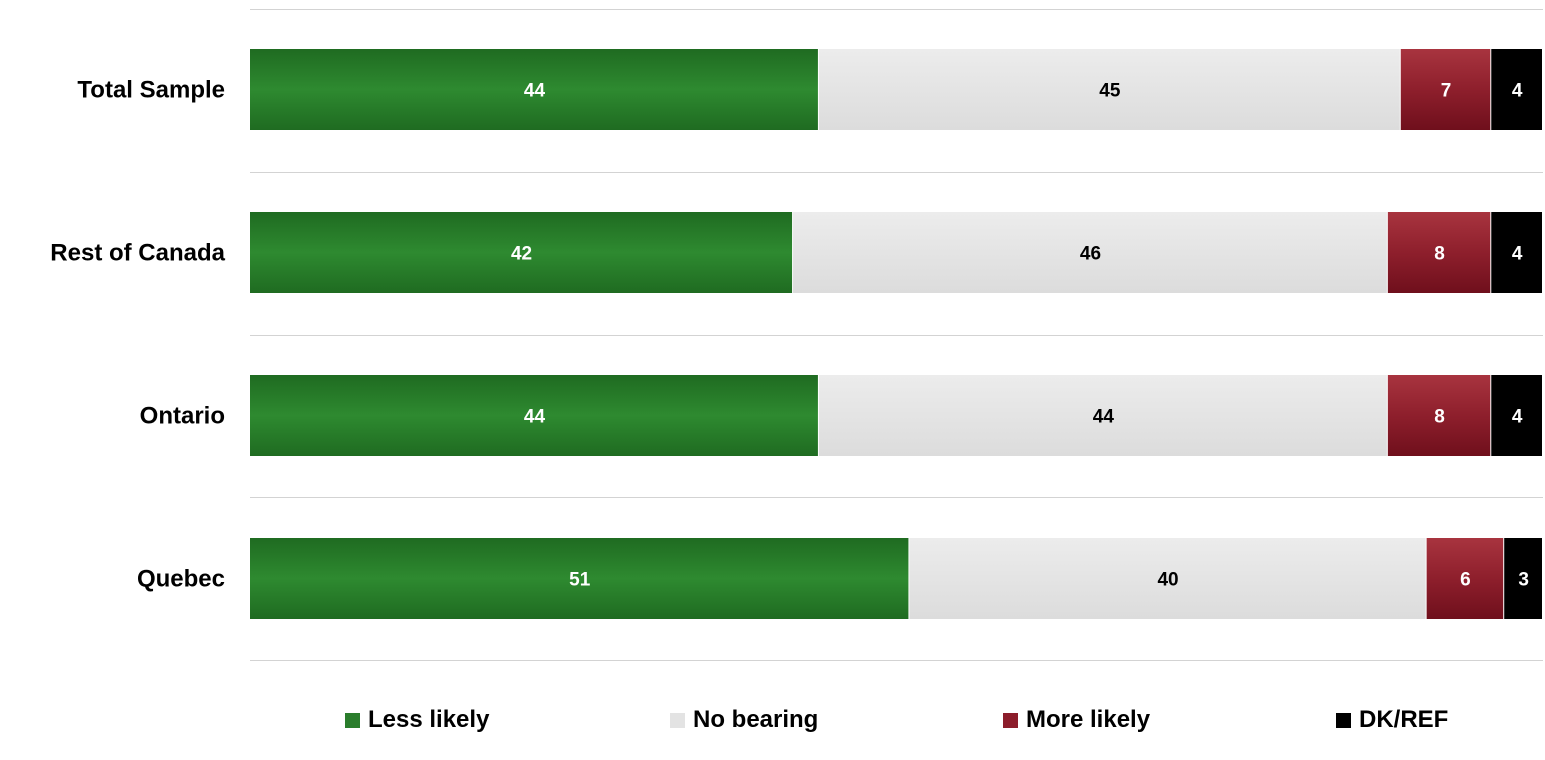 This screenshot has height=760, width=1545. I want to click on bar-ontario-no-bearing, so click(1102, 415).